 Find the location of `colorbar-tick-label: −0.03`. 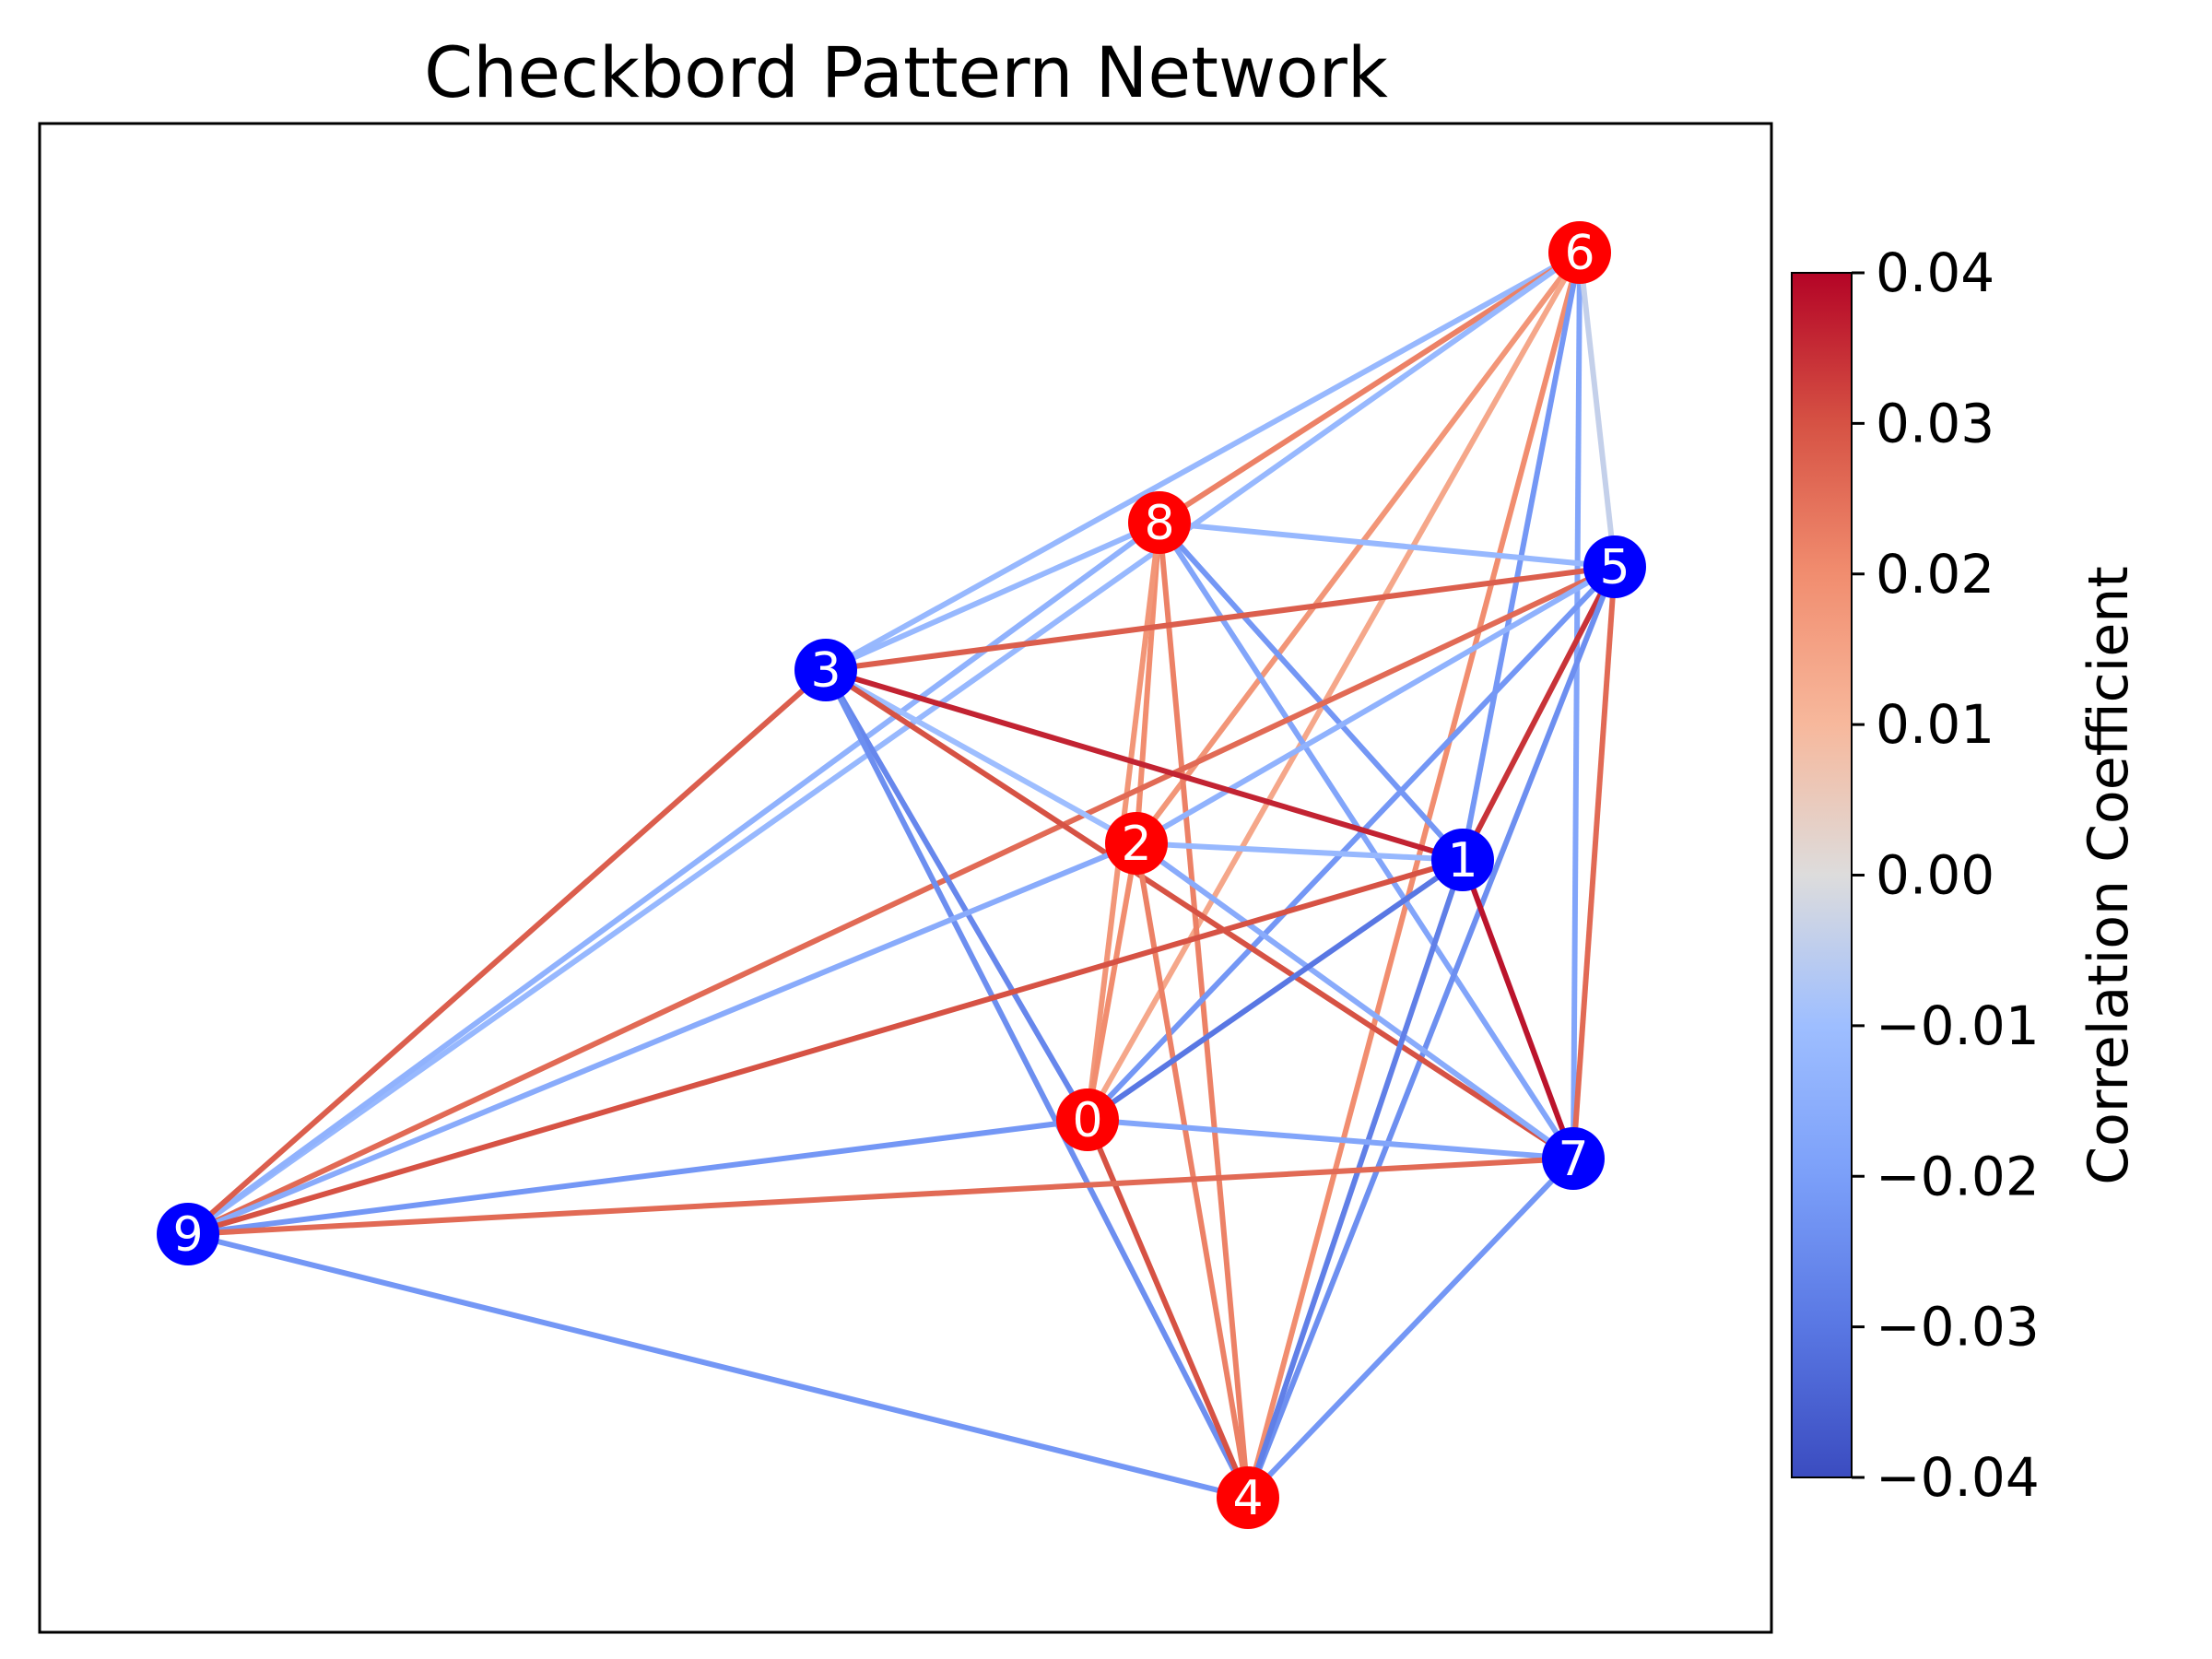

colorbar-tick-label: −0.03 is located at coordinates (1958, 1327).